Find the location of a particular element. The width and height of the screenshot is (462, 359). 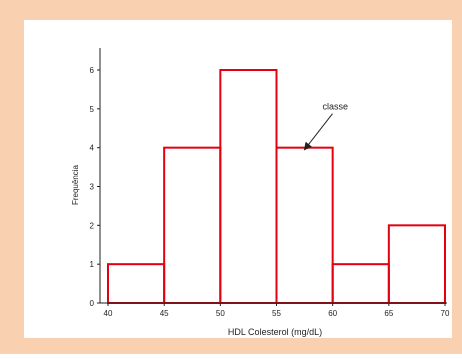

y-tick-label: 1 is located at coordinates (92, 264).